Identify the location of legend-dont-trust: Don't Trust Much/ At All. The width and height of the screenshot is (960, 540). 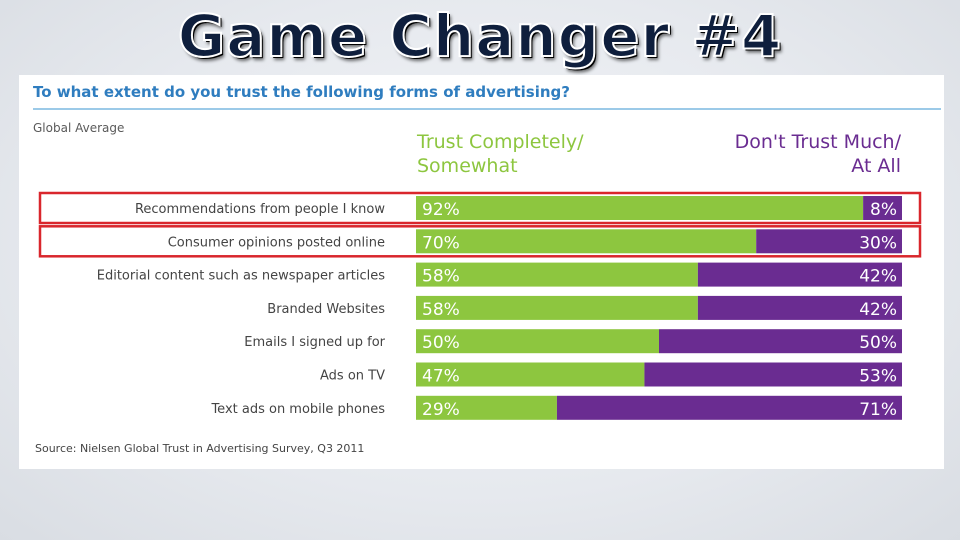
(818, 154).